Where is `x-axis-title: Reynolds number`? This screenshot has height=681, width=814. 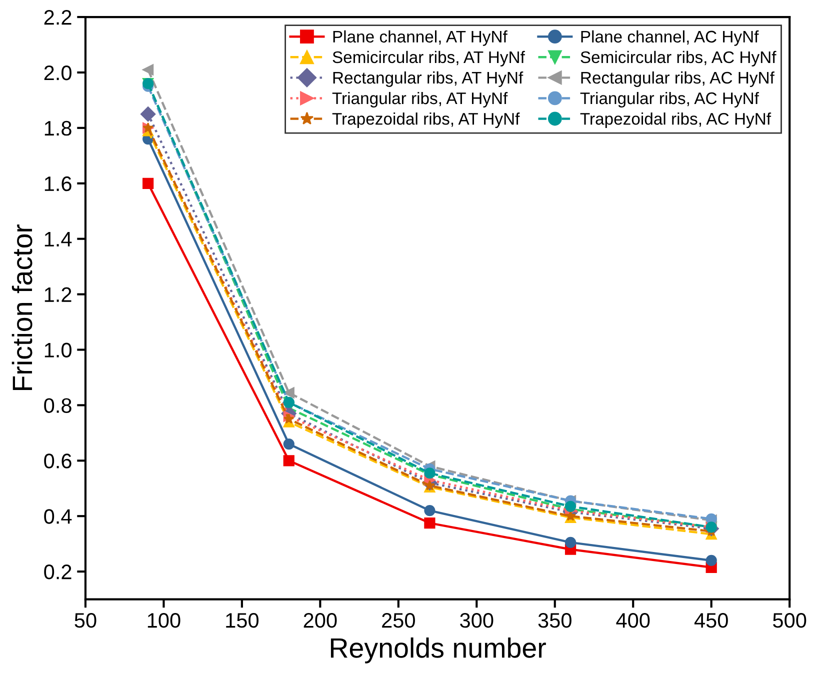 x-axis-title: Reynolds number is located at coordinates (438, 650).